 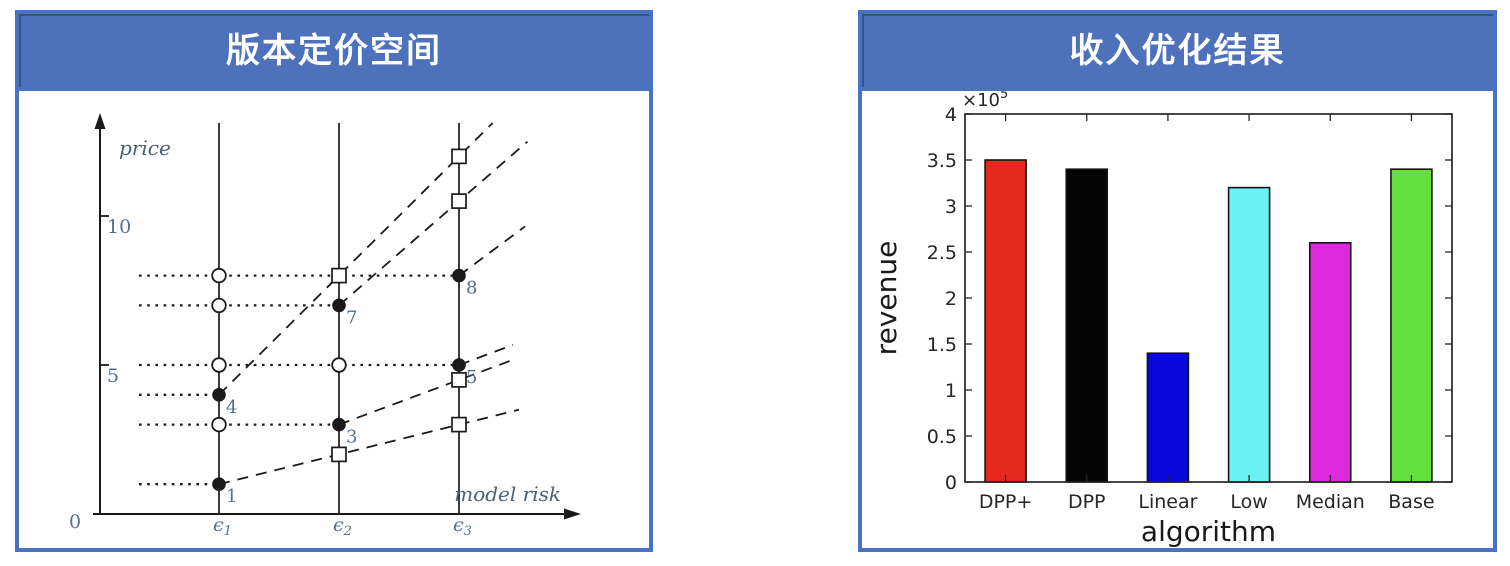 I want to click on y-tick-label-3: 3, so click(x=951, y=207).